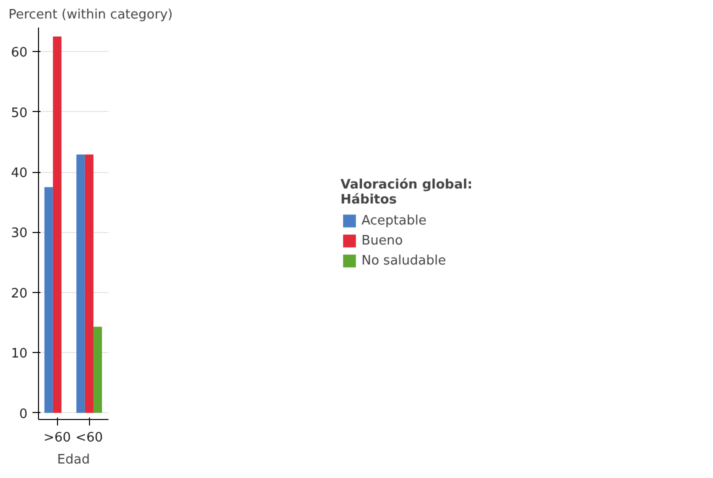  Describe the element at coordinates (19, 174) in the screenshot. I see `y-tick-label: 40` at that location.